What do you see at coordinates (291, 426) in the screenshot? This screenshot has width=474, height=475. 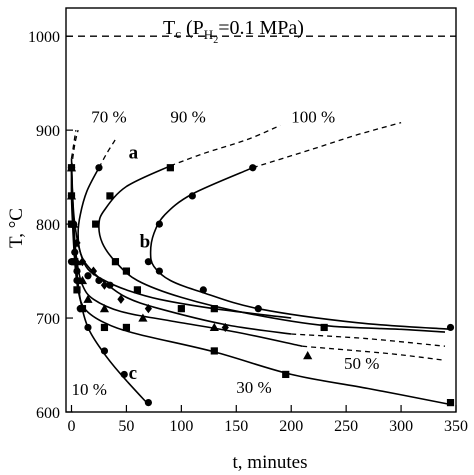 I see `x-tick-label: 200` at bounding box center [291, 426].